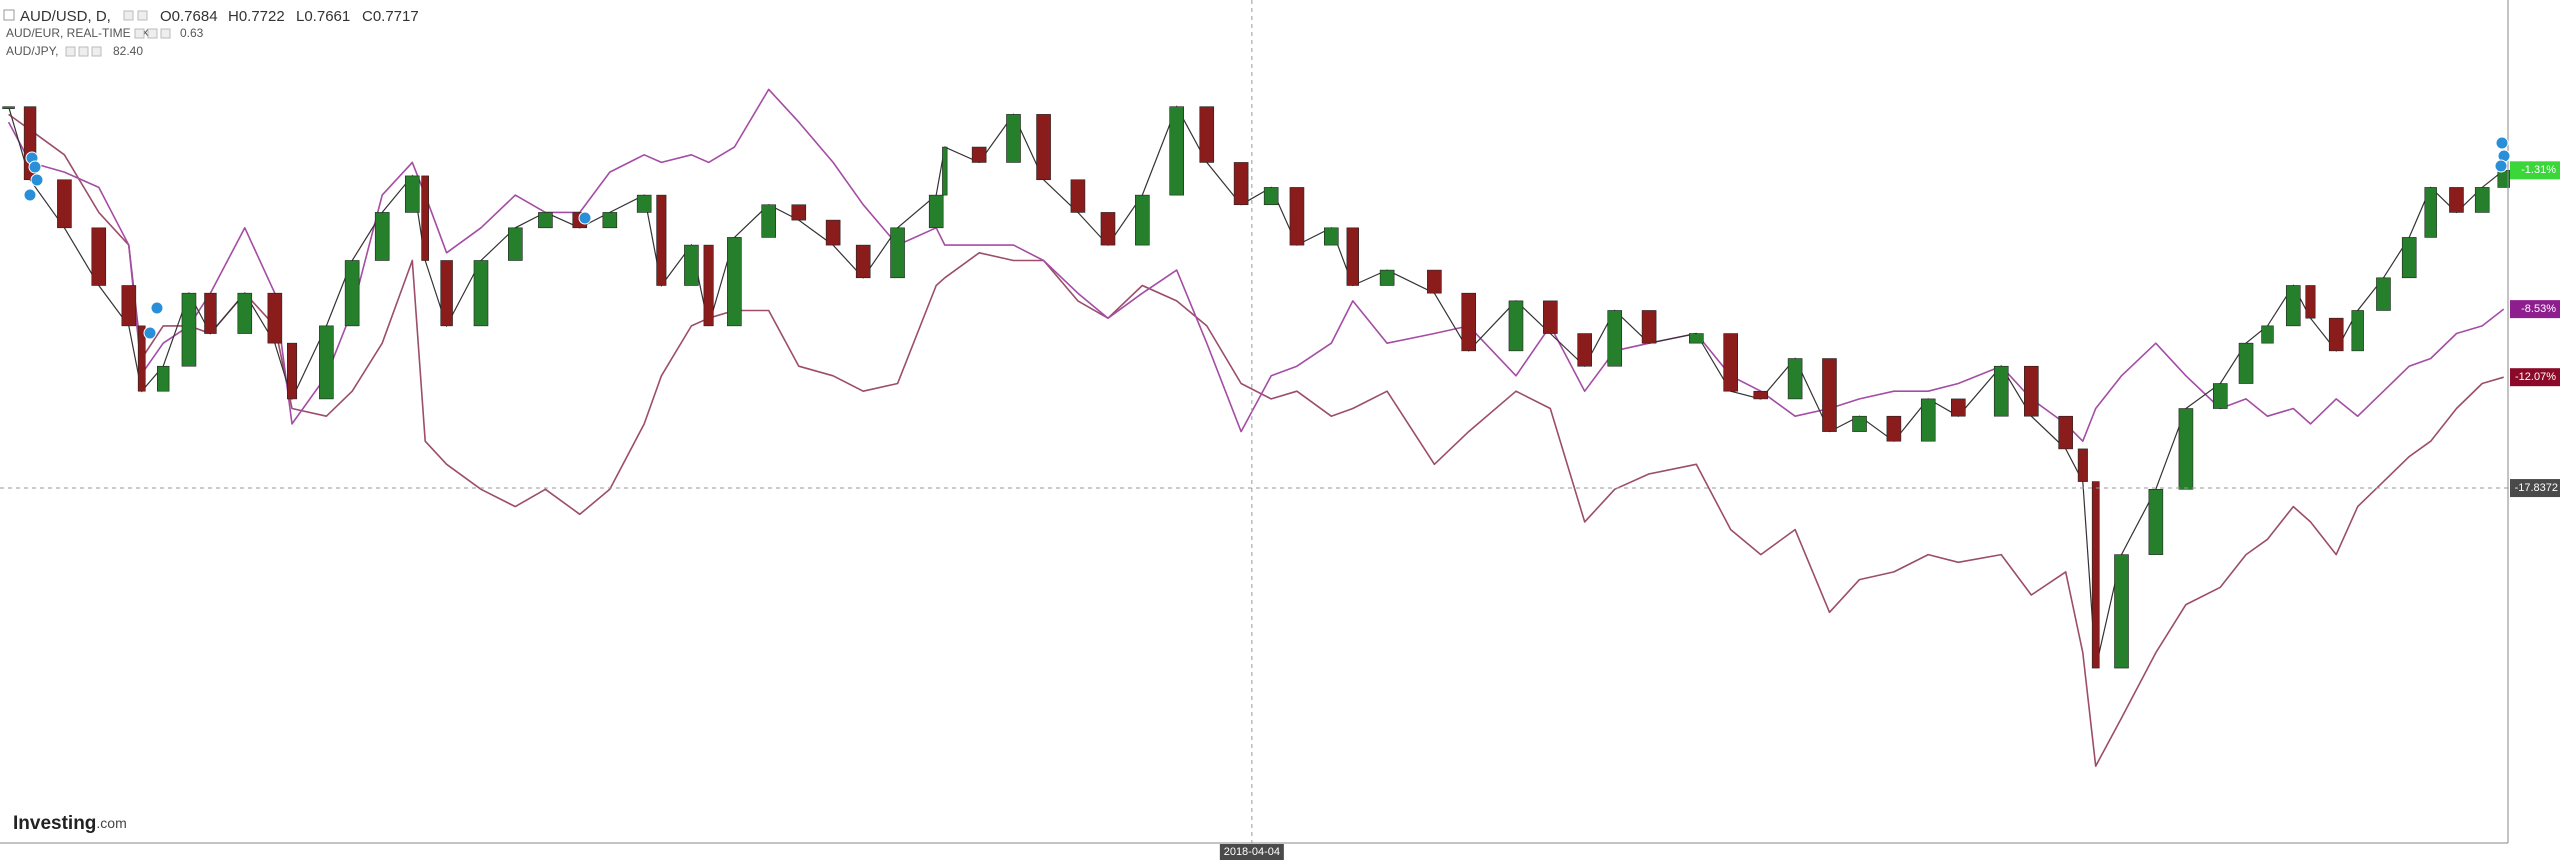 The image size is (2560, 860). Describe the element at coordinates (128, 51) in the screenshot. I see `legend-quote: 82.40` at that location.